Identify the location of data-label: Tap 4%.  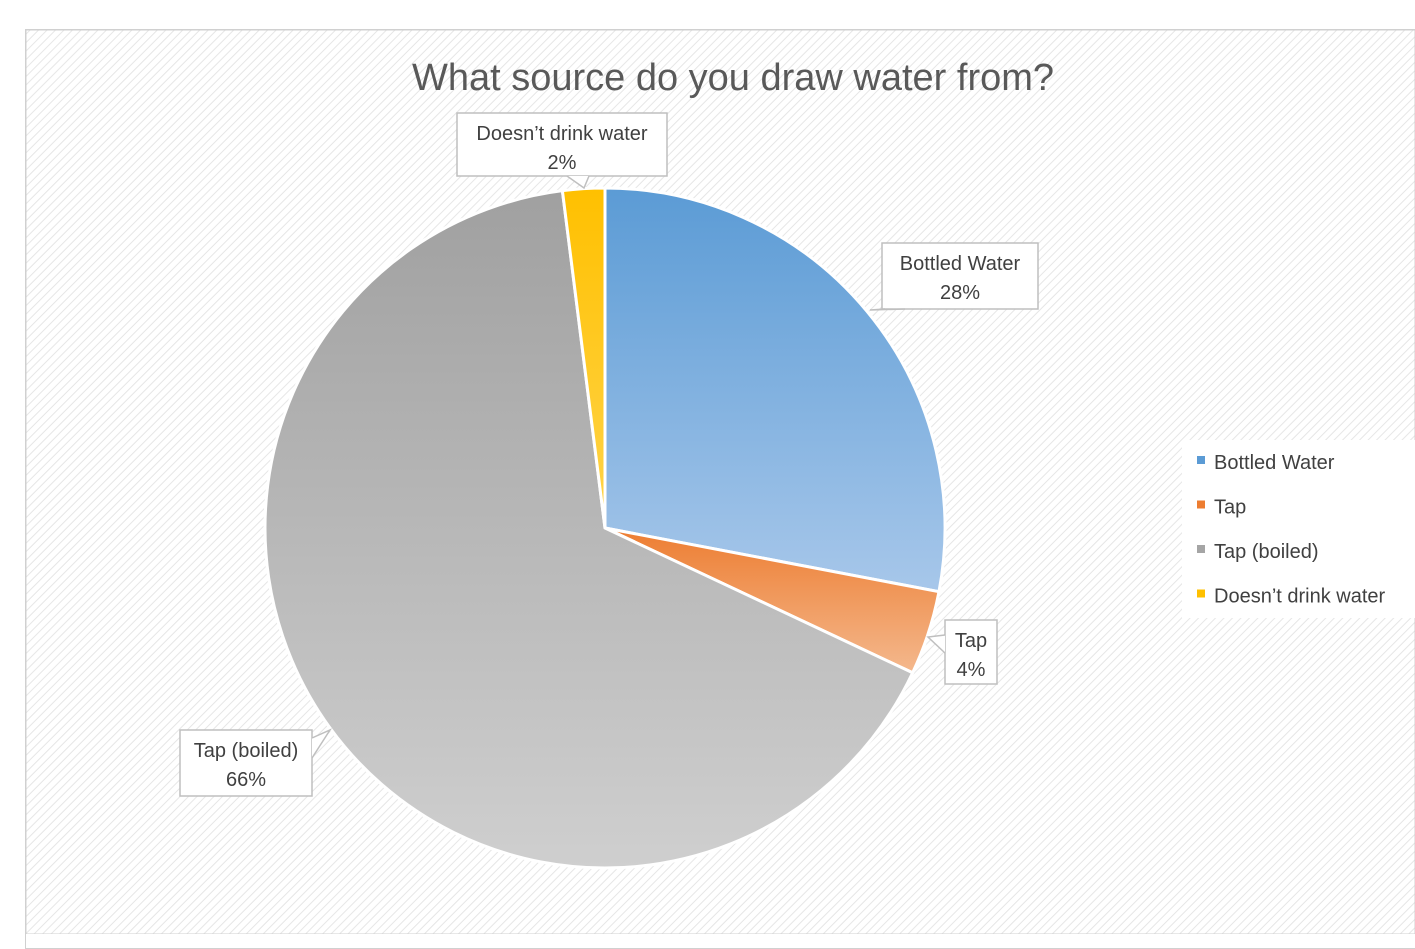
(962, 652).